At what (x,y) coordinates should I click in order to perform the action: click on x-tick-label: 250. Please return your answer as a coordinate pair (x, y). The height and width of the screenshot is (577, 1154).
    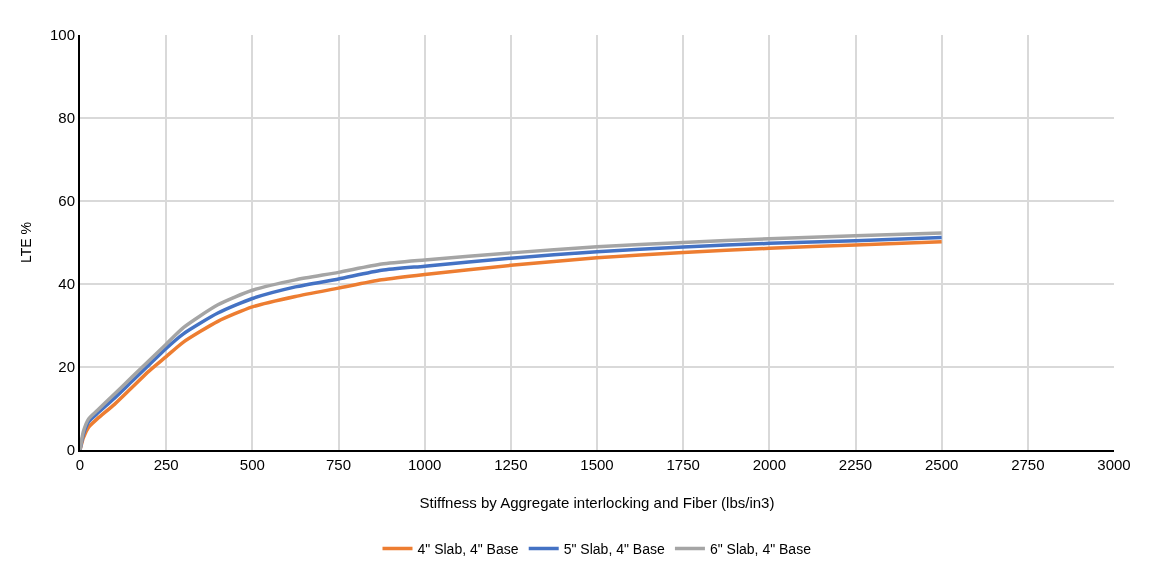
    Looking at the image, I should click on (166, 464).